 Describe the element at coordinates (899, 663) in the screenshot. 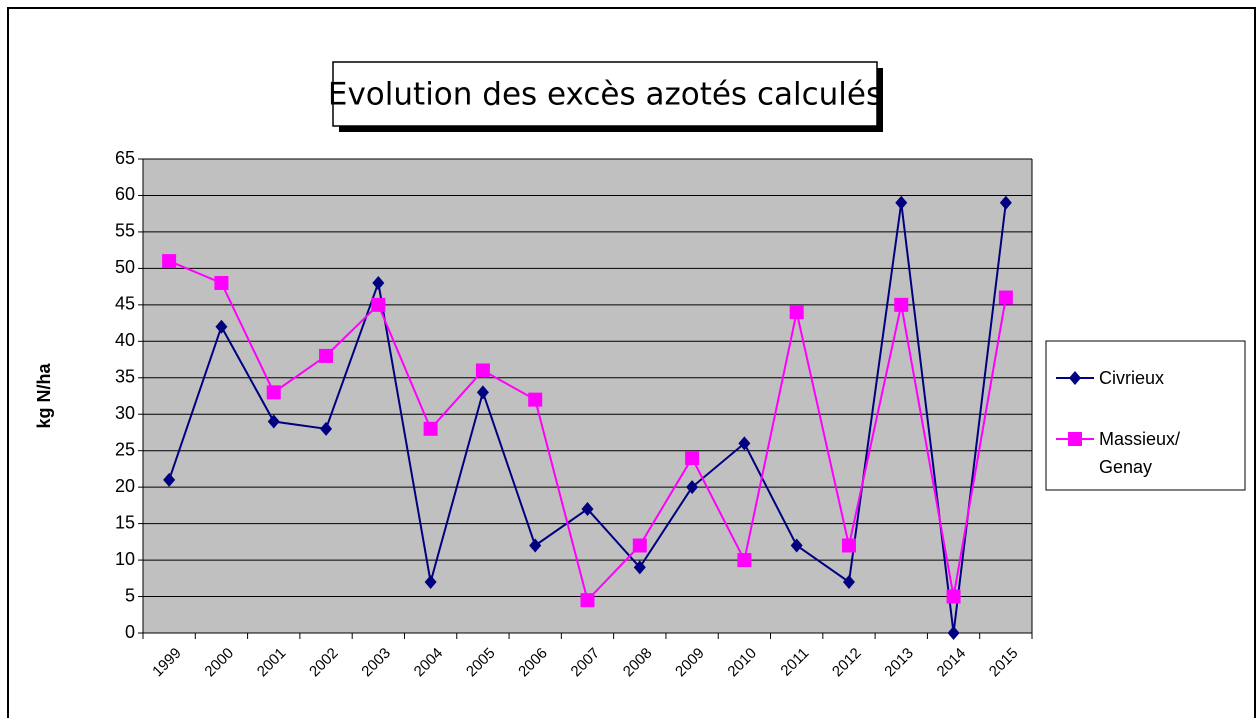

I see `x-tick-label: 2013` at that location.